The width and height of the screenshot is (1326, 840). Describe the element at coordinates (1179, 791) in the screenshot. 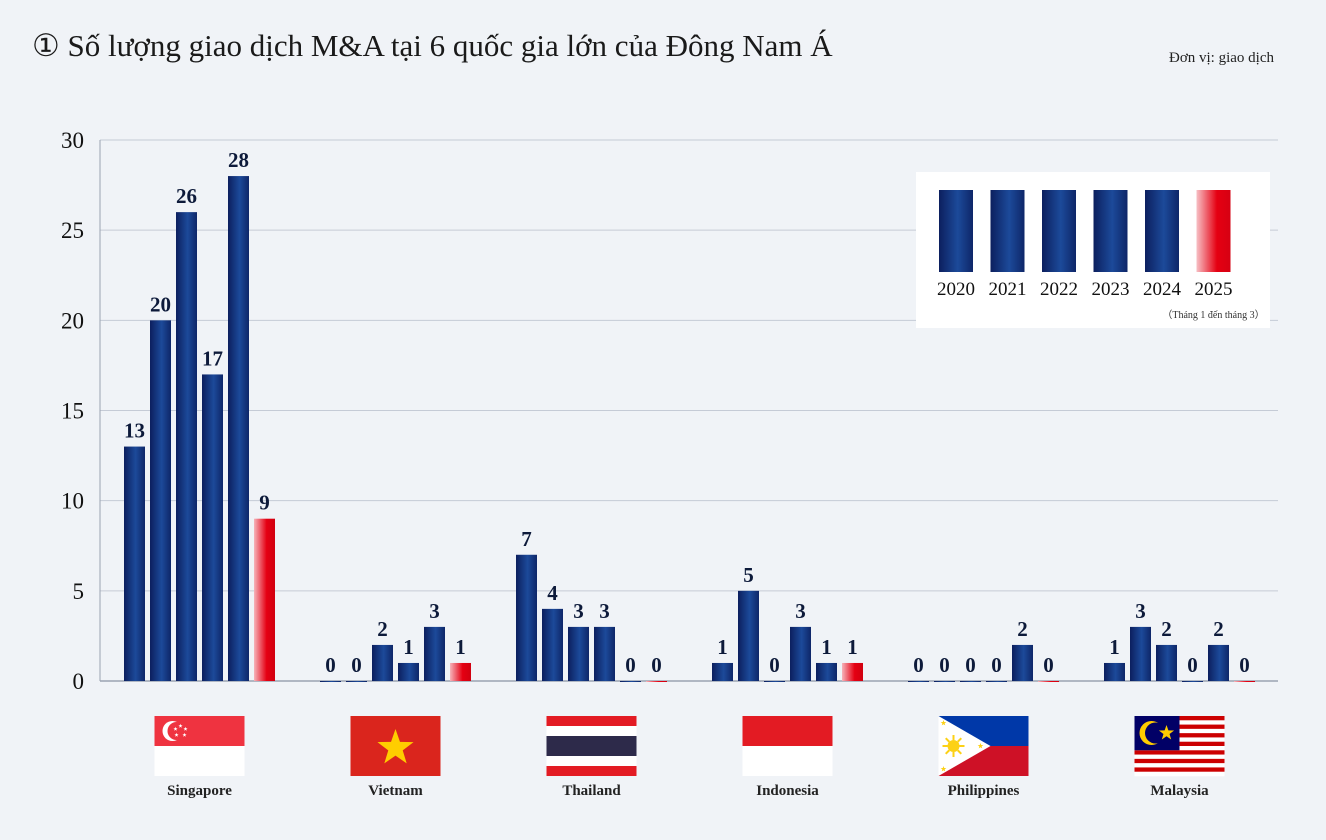

I see `category-label-malaysia: Malaysia` at that location.